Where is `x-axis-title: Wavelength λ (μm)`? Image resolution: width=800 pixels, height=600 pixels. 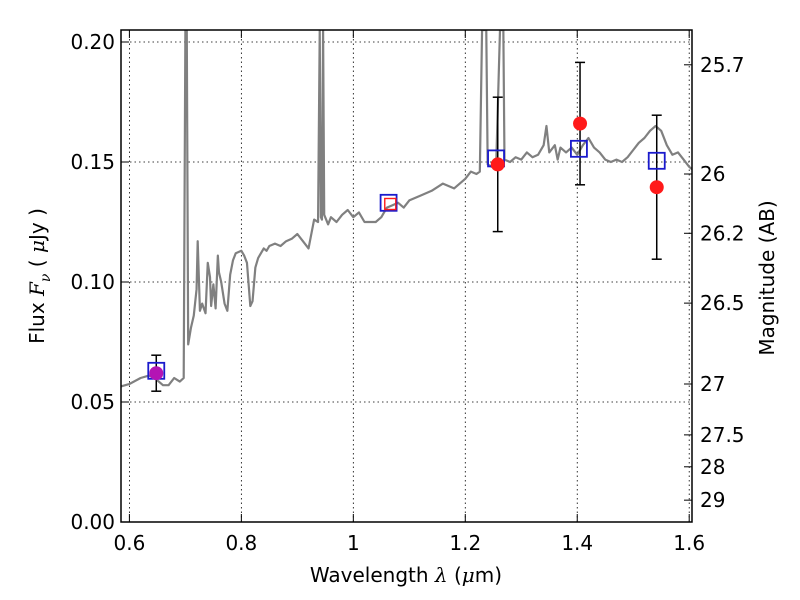 x-axis-title: Wavelength λ (μm) is located at coordinates (406, 575).